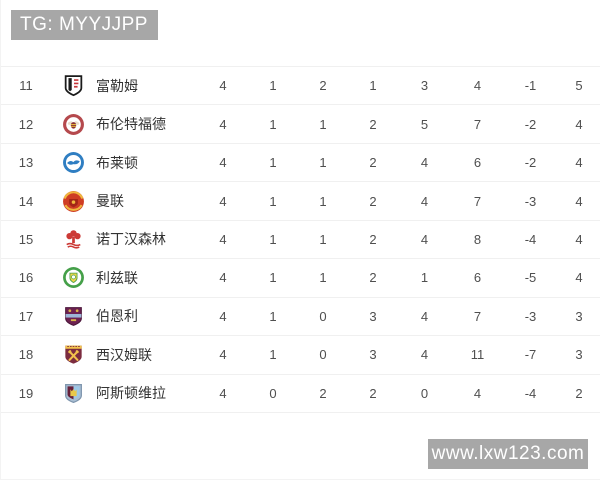 The height and width of the screenshot is (480, 600). I want to click on table-row: 19 阿斯顿维拉 4 0 2 2 0 4 -4 2, so click(300, 394).